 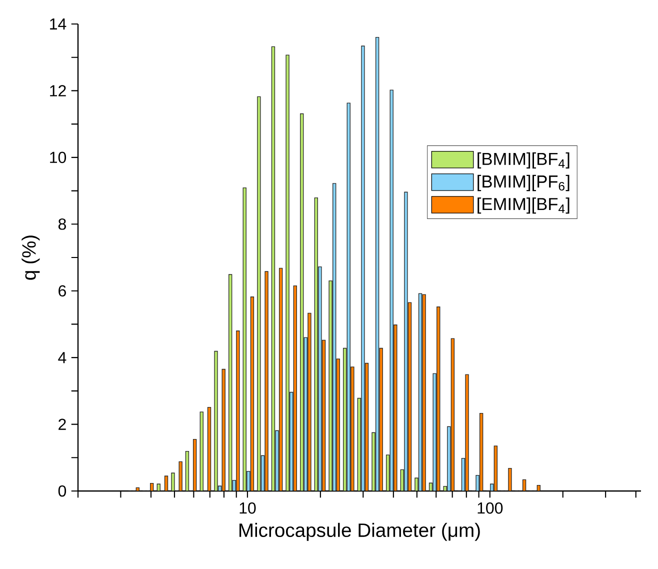 What do you see at coordinates (524, 183) in the screenshot?
I see `legend-label: [BMIM][PF$_{6}$]` at bounding box center [524, 183].